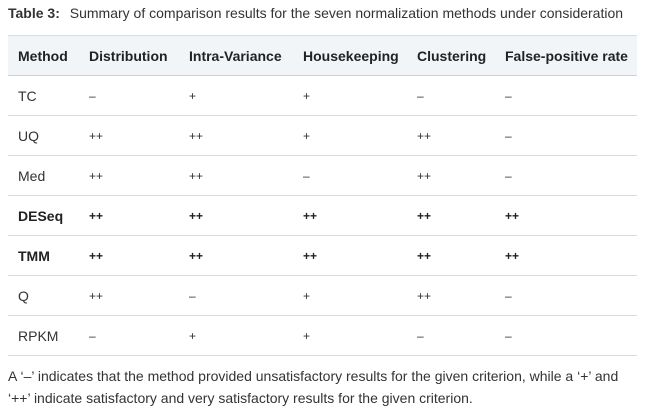 The image size is (645, 413). What do you see at coordinates (322, 136) in the screenshot?
I see `table-row: UQ ++ ++ + ++ –` at bounding box center [322, 136].